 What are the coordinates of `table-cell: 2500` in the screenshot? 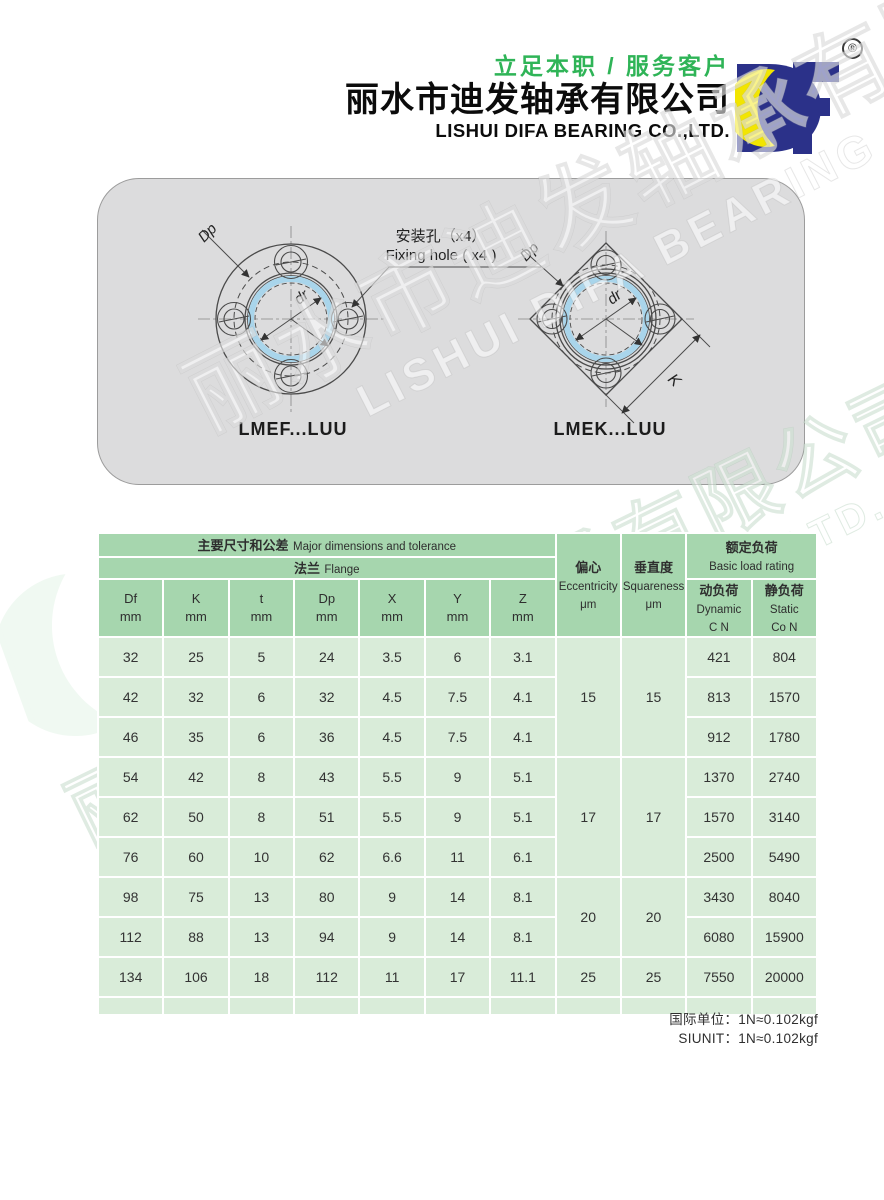 It's located at (719, 857).